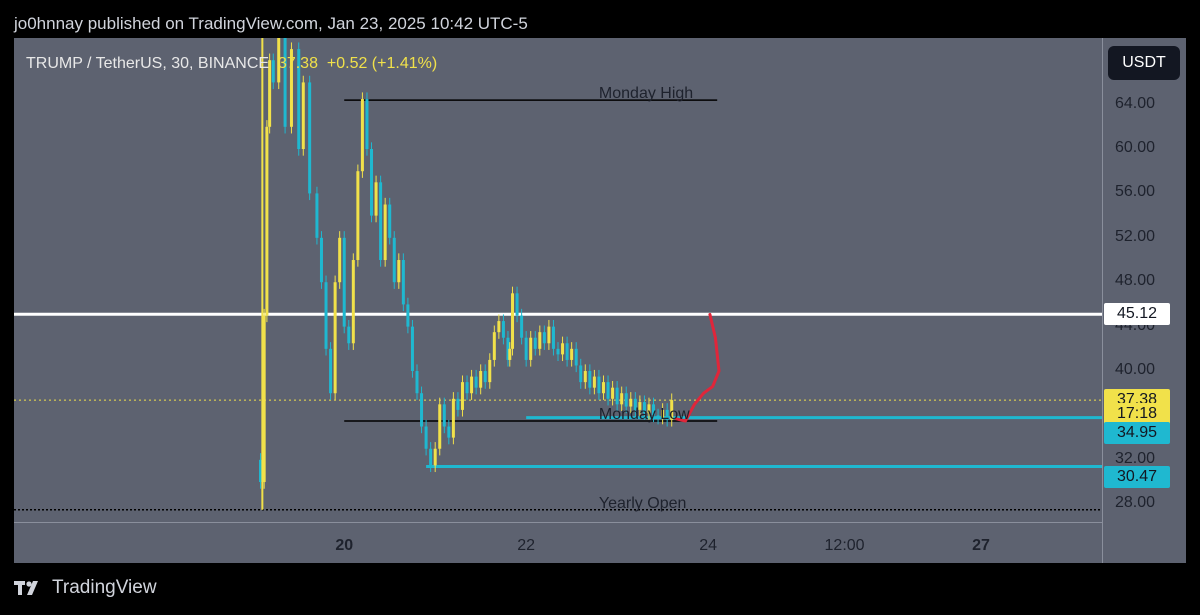 This screenshot has width=1200, height=615. Describe the element at coordinates (104, 587) in the screenshot. I see `footer-brand: TradingView` at that location.